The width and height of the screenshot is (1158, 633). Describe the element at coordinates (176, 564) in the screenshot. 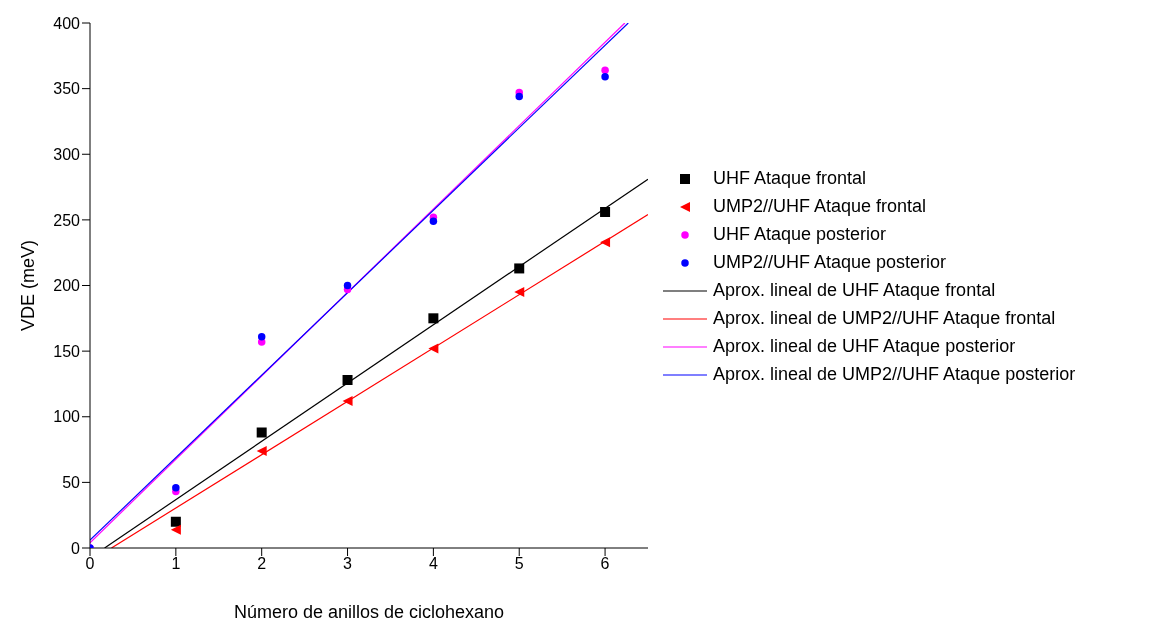

I see `x-tick-label: 1` at that location.